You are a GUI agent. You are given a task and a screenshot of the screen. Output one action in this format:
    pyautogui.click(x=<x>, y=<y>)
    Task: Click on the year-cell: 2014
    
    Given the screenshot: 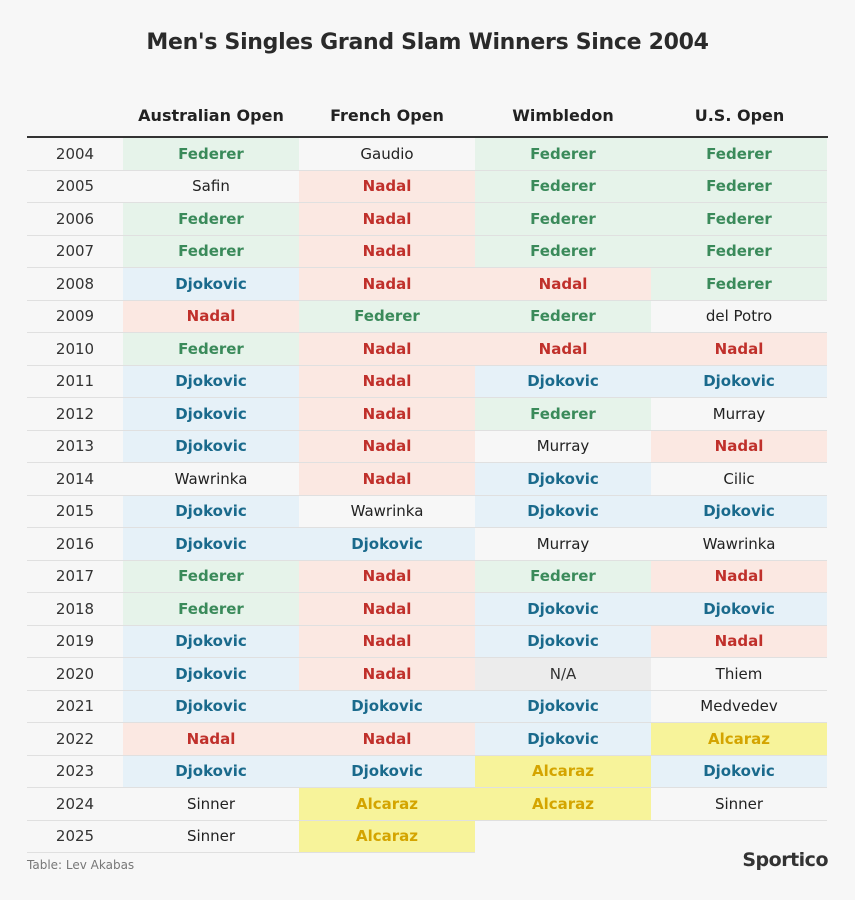 What is the action you would take?
    pyautogui.click(x=75, y=479)
    